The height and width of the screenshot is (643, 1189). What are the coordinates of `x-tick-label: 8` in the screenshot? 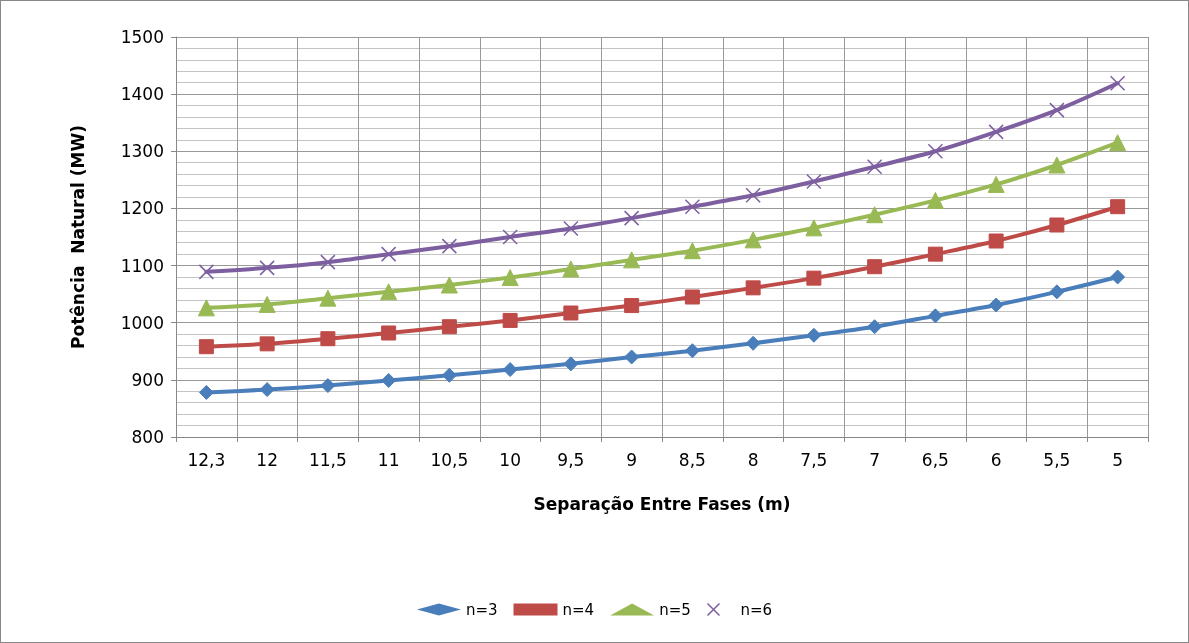 It's located at (753, 459).